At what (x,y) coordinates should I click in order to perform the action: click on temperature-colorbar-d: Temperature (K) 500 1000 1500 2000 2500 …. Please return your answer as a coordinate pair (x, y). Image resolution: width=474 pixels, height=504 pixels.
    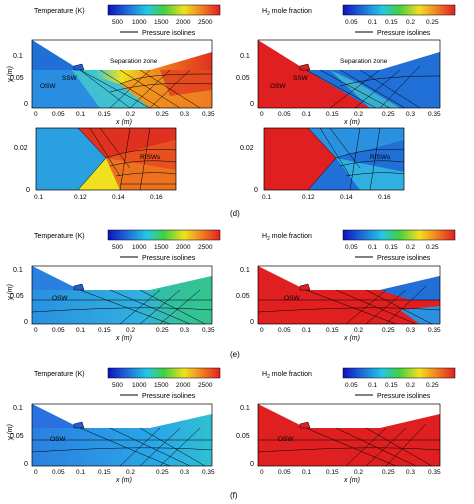
    Looking at the image, I should click on (127, 20).